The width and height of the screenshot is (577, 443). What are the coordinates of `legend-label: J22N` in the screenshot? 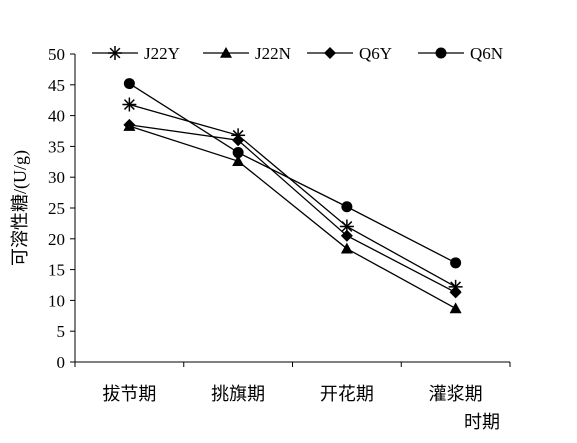 It's located at (273, 53).